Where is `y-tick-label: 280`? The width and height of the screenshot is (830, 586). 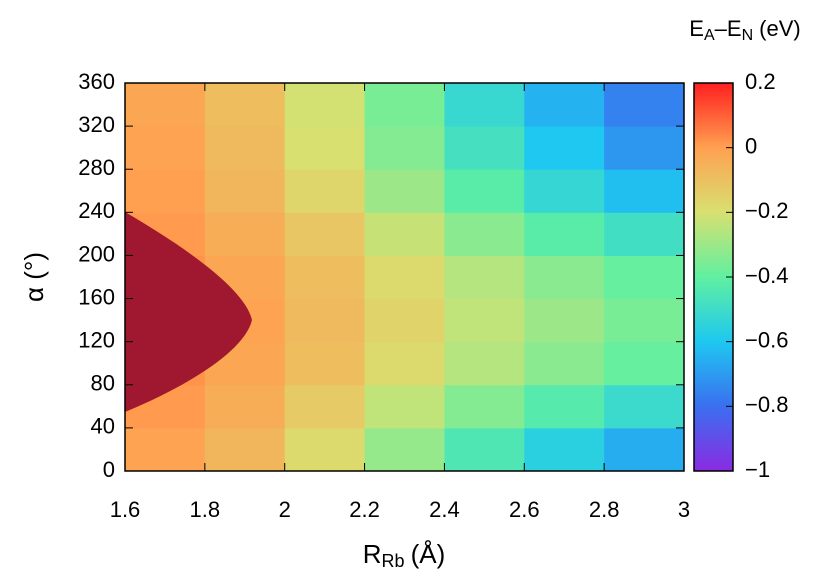 y-tick-label: 280 is located at coordinates (96, 167).